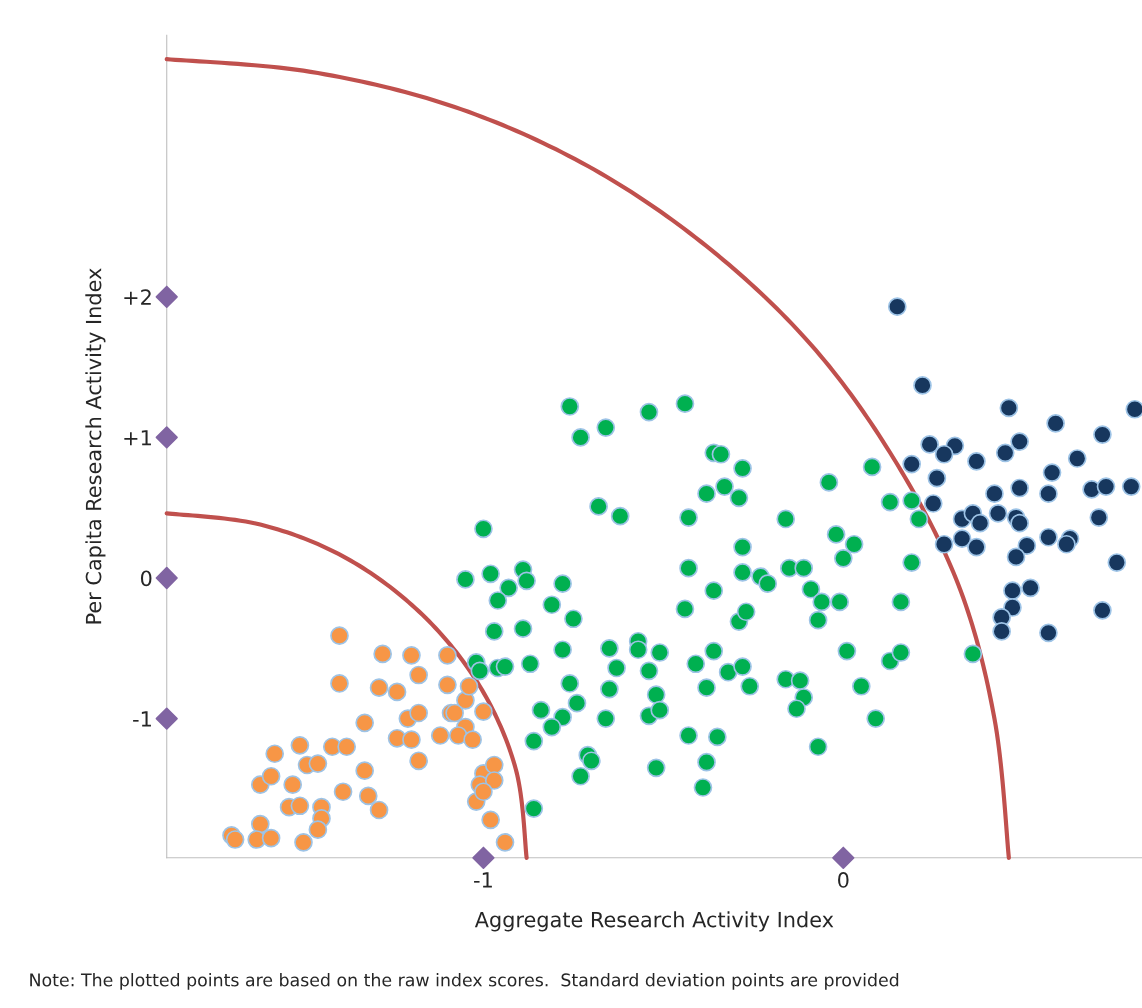 This screenshot has height=1008, width=1142. What do you see at coordinates (654, 921) in the screenshot?
I see `x-axis-title: Aggregate Research Activity Index` at bounding box center [654, 921].